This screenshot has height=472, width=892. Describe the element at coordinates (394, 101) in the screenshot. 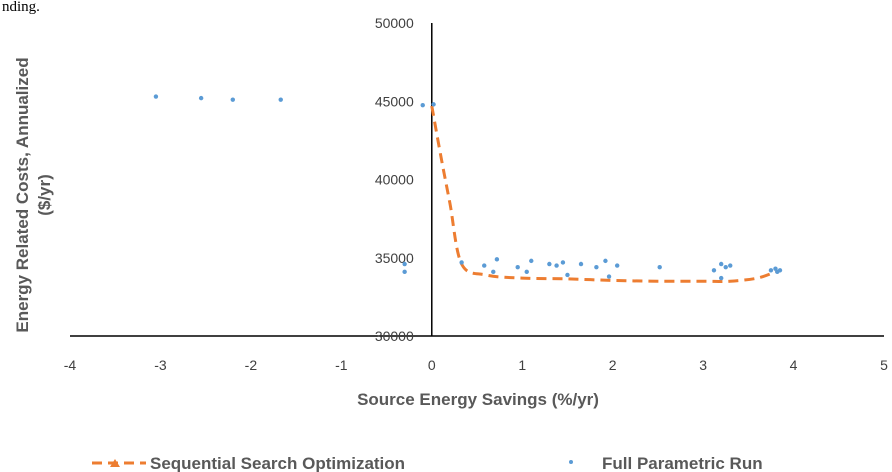

I see `y-tick-label: 45000` at that location.